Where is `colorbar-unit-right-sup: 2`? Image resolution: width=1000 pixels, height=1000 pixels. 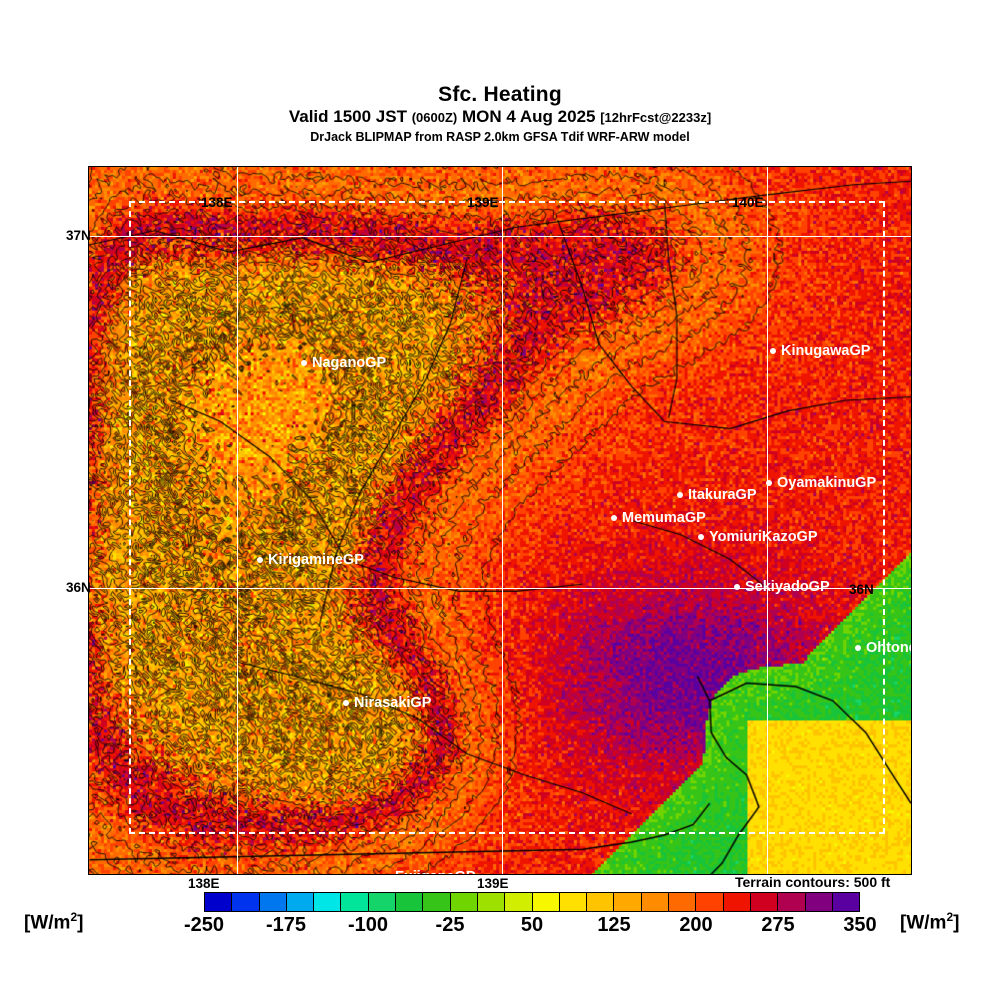
colorbar-unit-right-sup: 2 is located at coordinates (950, 917).